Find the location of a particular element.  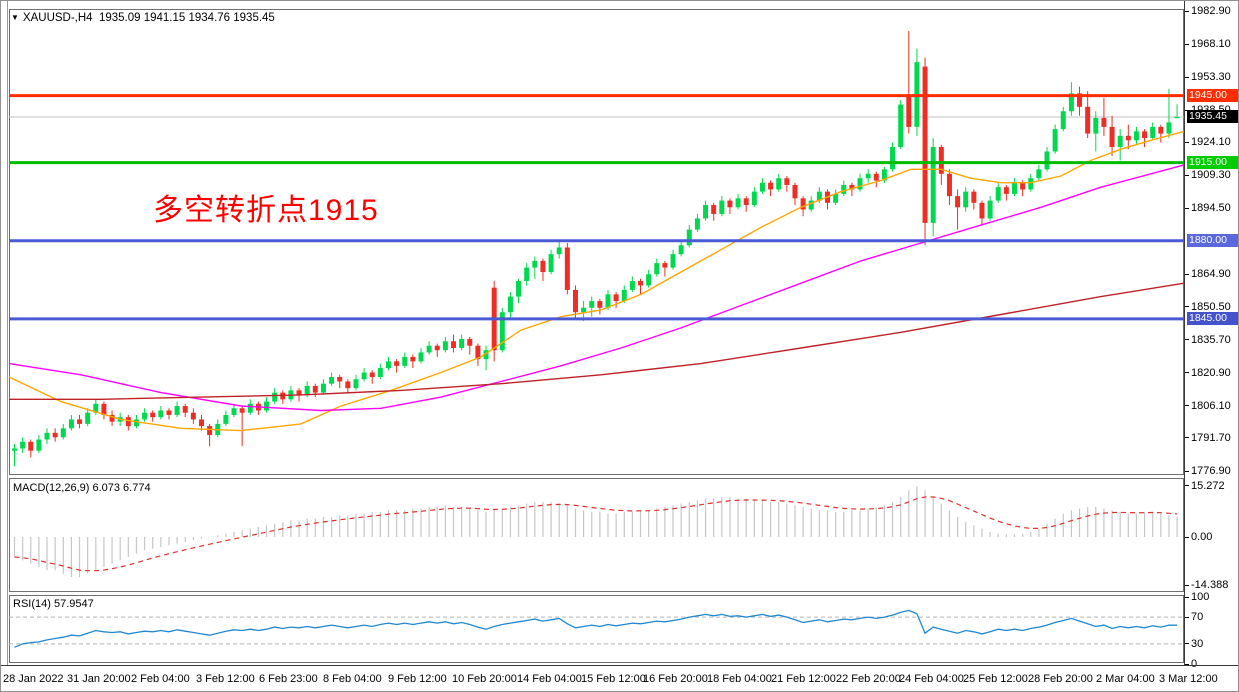

price-axis-tick: 1776.90 is located at coordinates (1211, 471).